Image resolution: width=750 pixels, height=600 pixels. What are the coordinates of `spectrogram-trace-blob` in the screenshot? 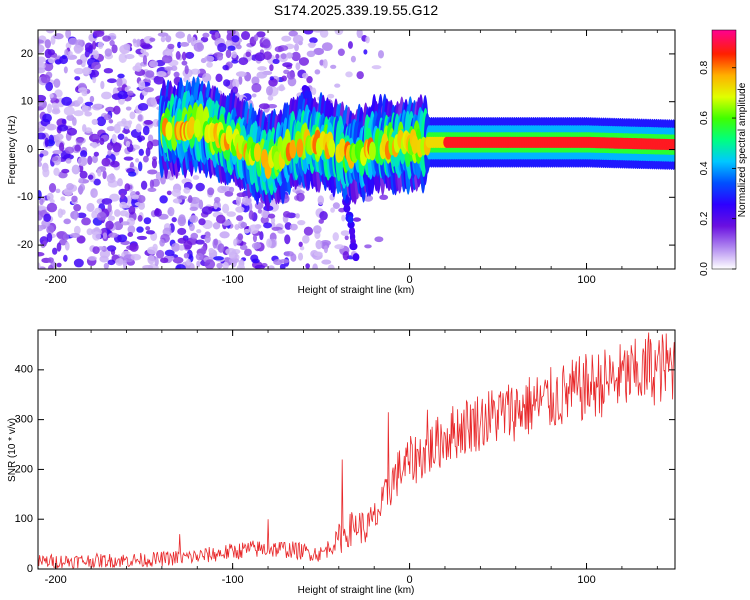 It's located at (306, 94).